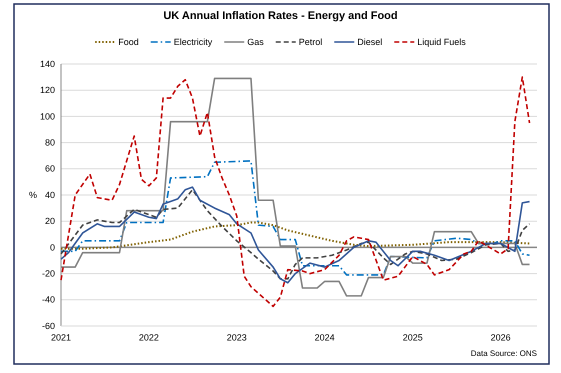 The height and width of the screenshot is (373, 561). What do you see at coordinates (47, 116) in the screenshot?
I see `y-tick-label: 100` at bounding box center [47, 116].